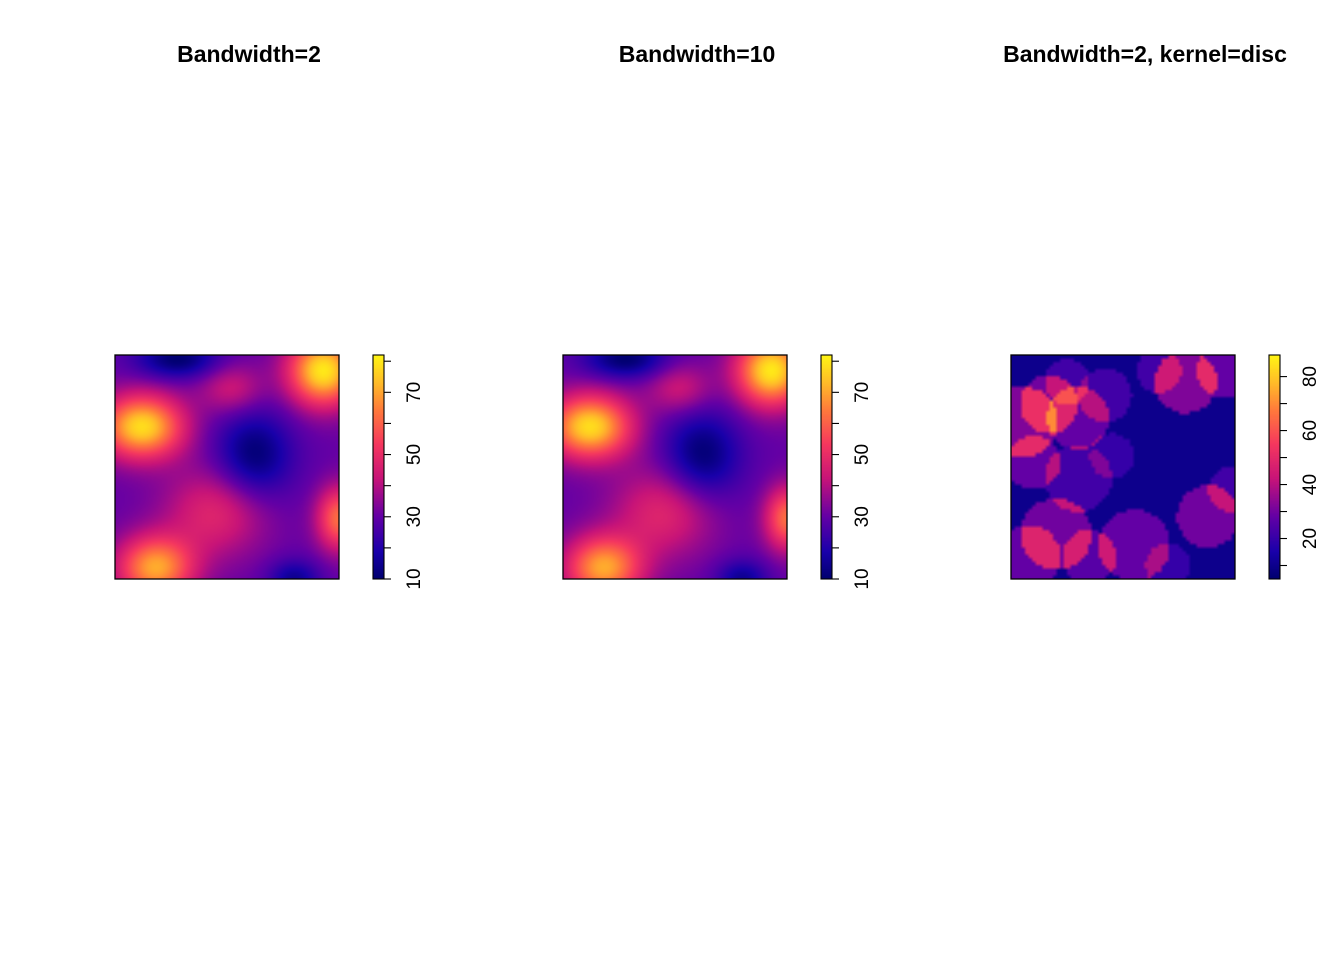  I want to click on panel-title: Bandwidth=10, so click(697, 54).